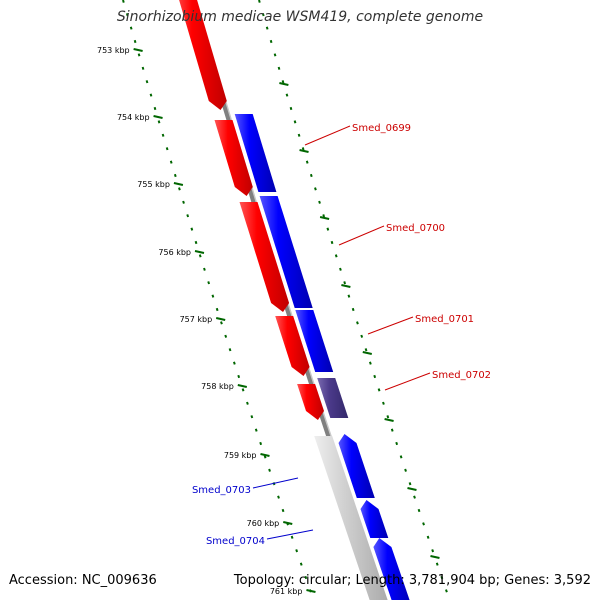 This screenshot has height=600, width=600. Describe the element at coordinates (263, 523) in the screenshot. I see `kbp-label: 760 kbp` at that location.